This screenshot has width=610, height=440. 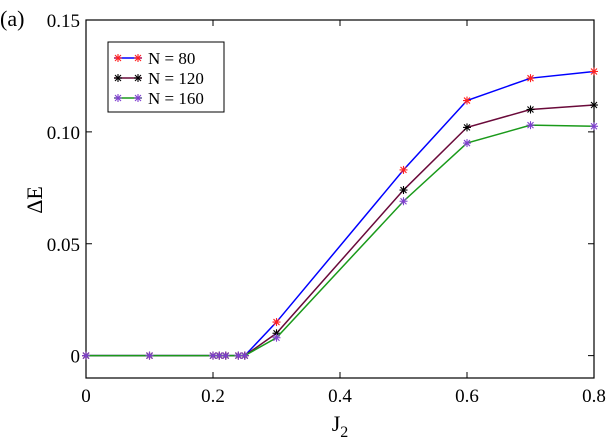 What do you see at coordinates (594, 396) in the screenshot?
I see `x-tick-label: 0.8` at bounding box center [594, 396].